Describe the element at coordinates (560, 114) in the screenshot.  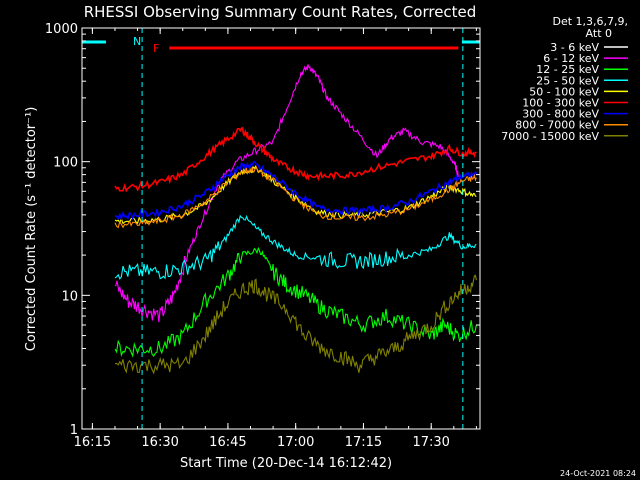
I see `legend-label: 300 - 800 keV` at that location.